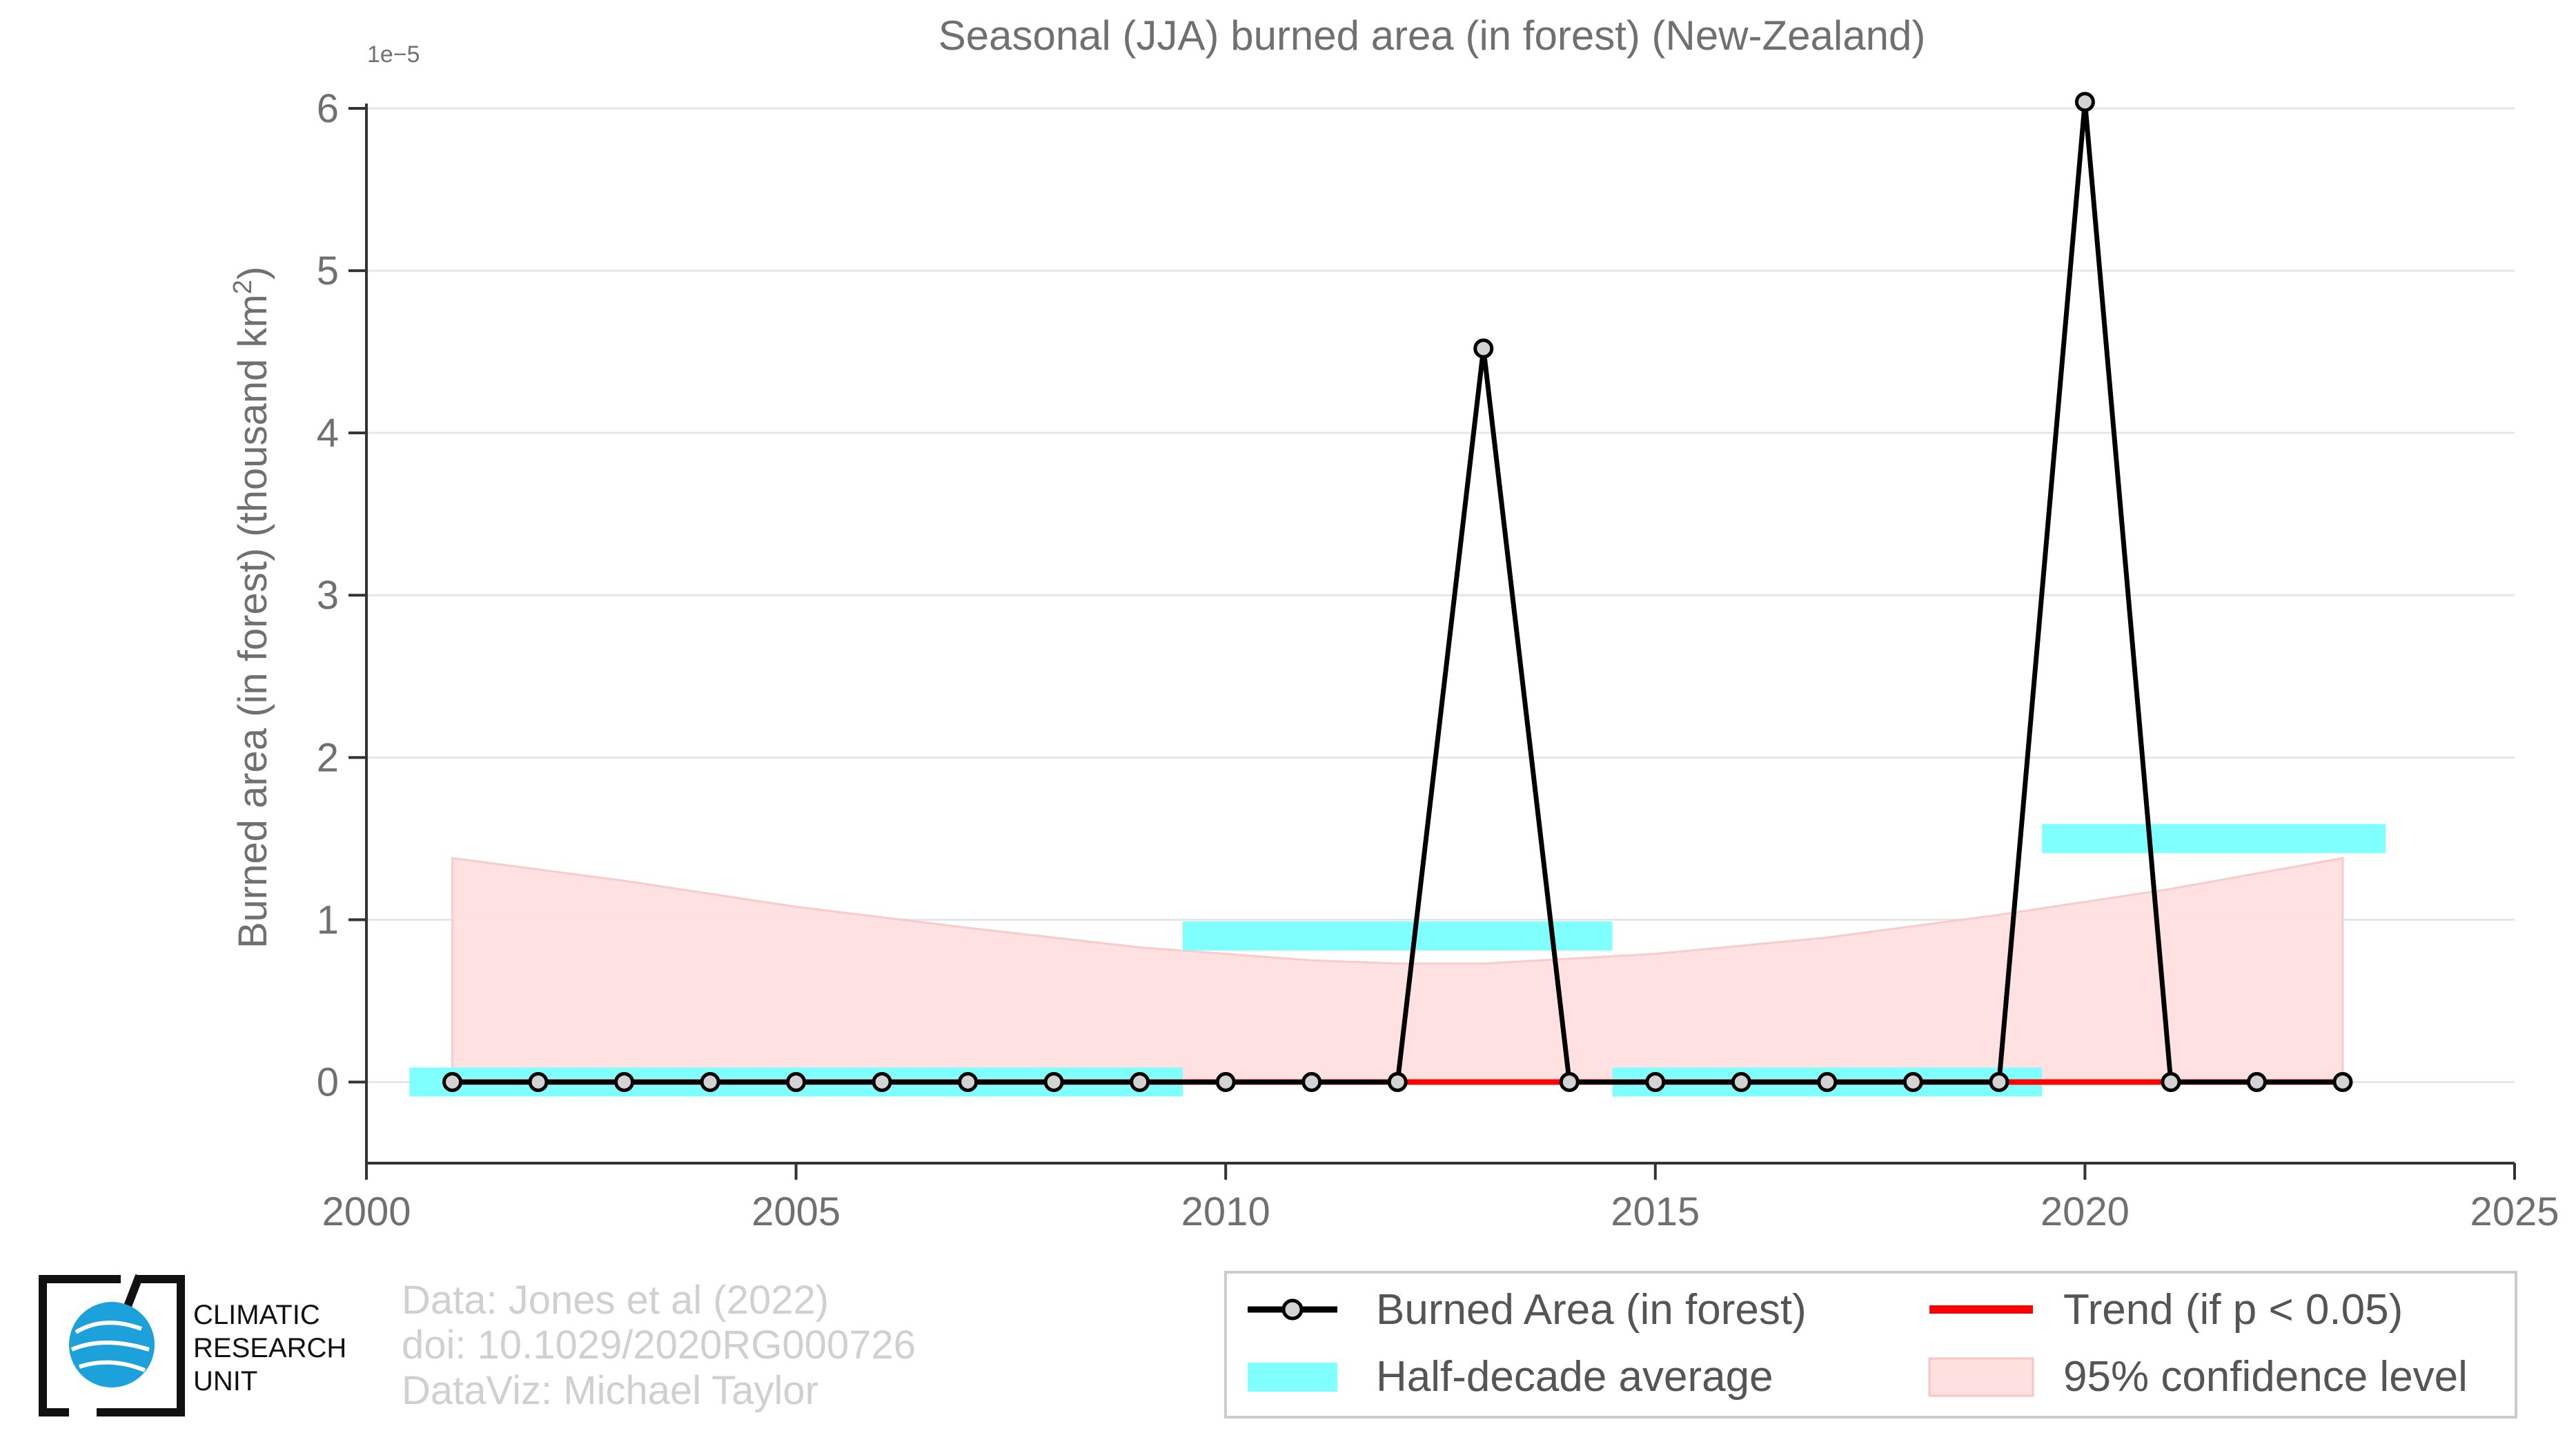 The image size is (2576, 1451). I want to click on logo-frame-right, so click(141, 1346).